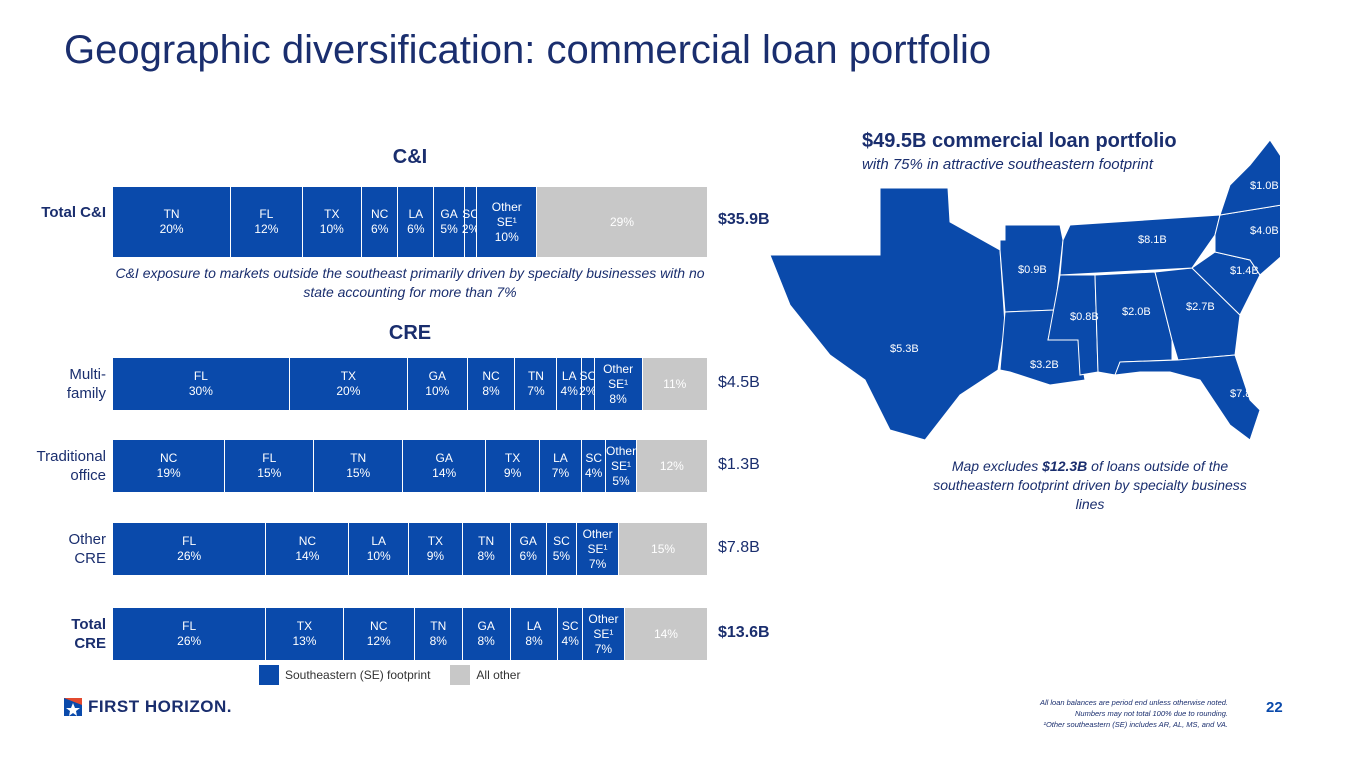 The height and width of the screenshot is (768, 1365). I want to click on bar-segment-label: Other SE¹ 10%, so click(507, 222).